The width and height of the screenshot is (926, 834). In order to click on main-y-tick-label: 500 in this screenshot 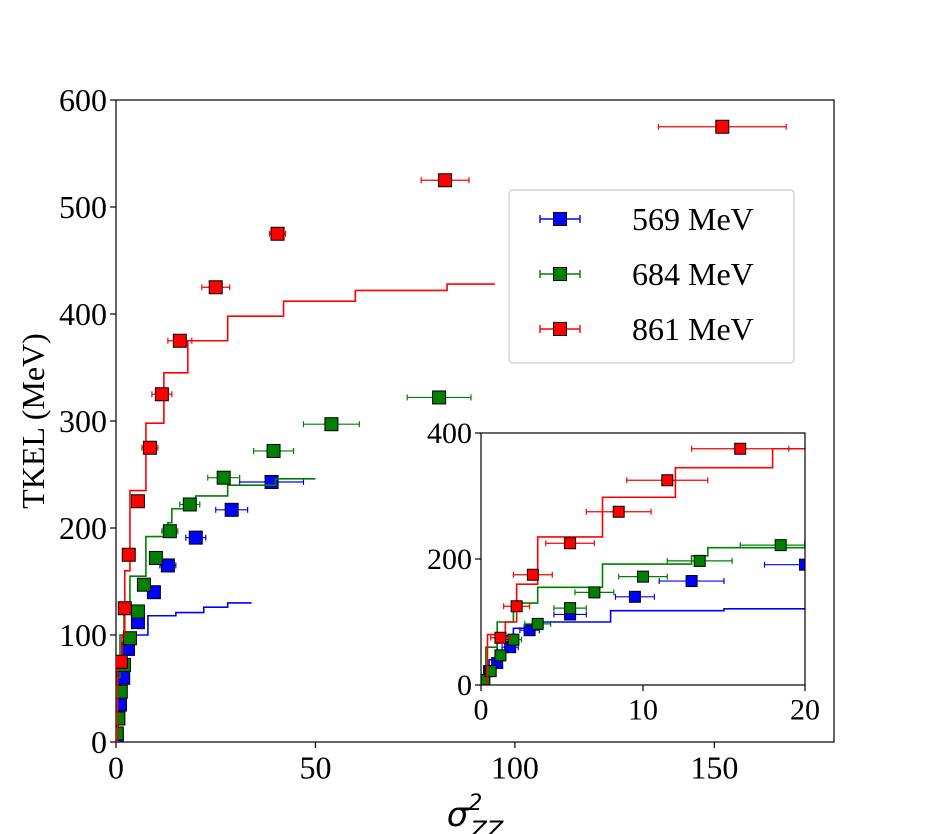, I will do `click(83, 207)`.